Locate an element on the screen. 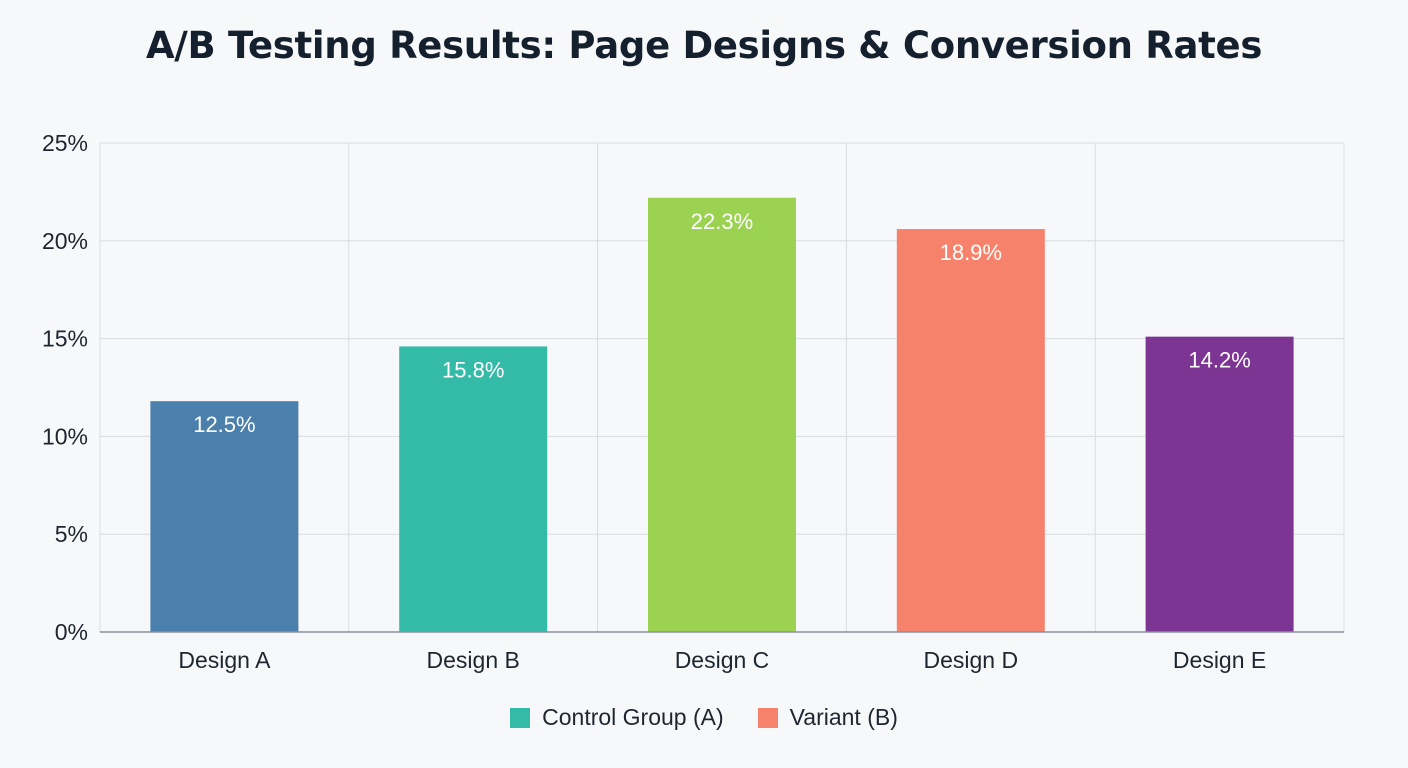 This screenshot has width=1408, height=768. data-label-4: 18.9% is located at coordinates (971, 252).